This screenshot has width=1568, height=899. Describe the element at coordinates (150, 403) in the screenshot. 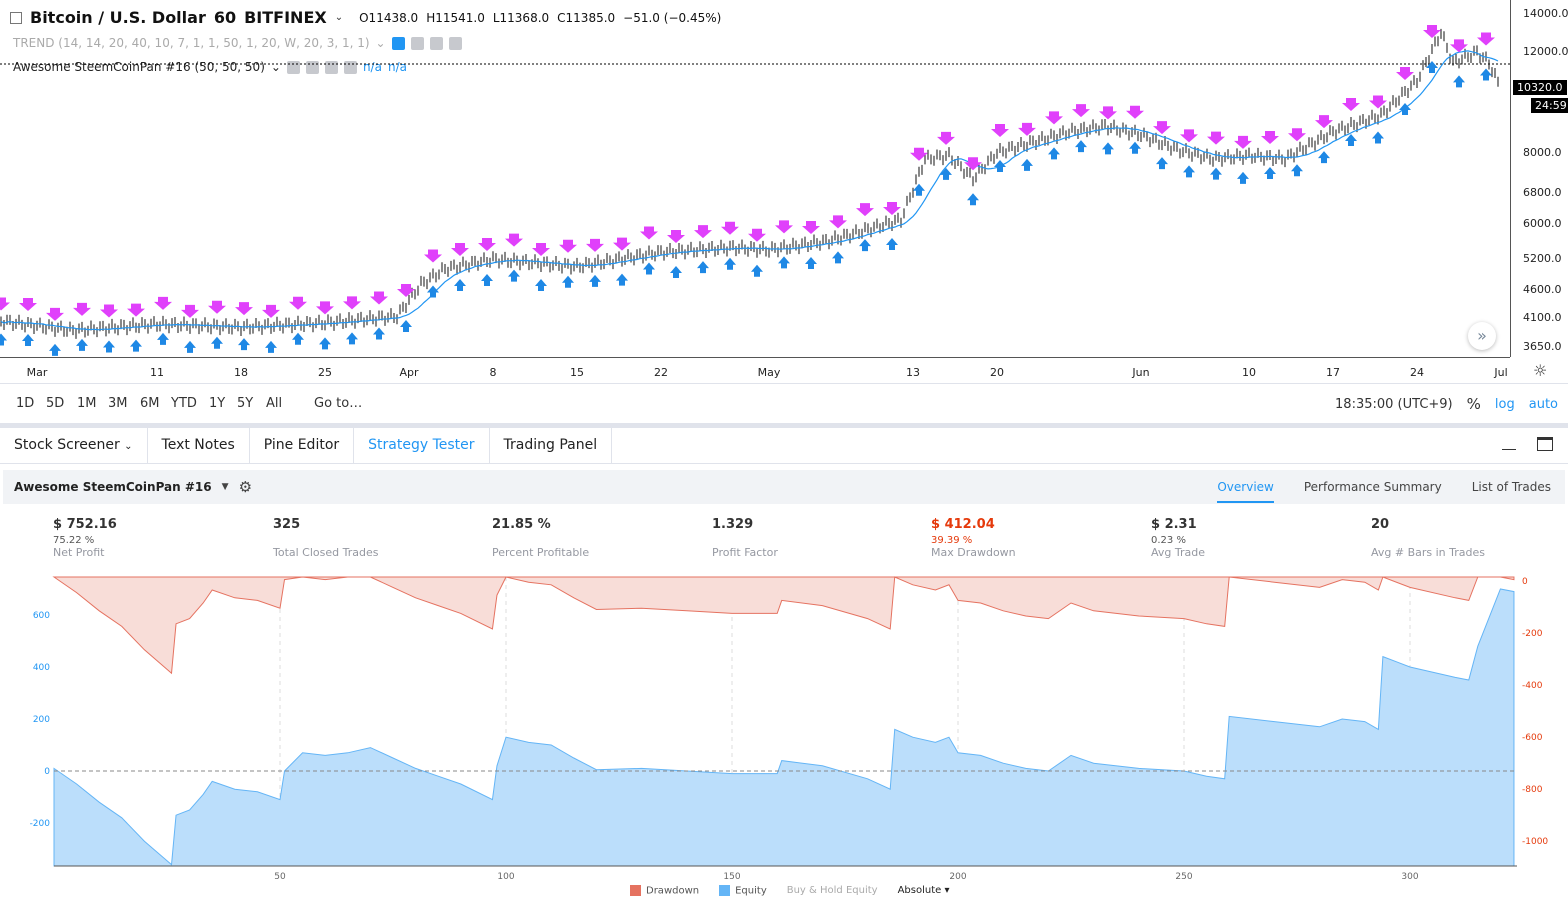

I see `range-6m: 6M` at that location.